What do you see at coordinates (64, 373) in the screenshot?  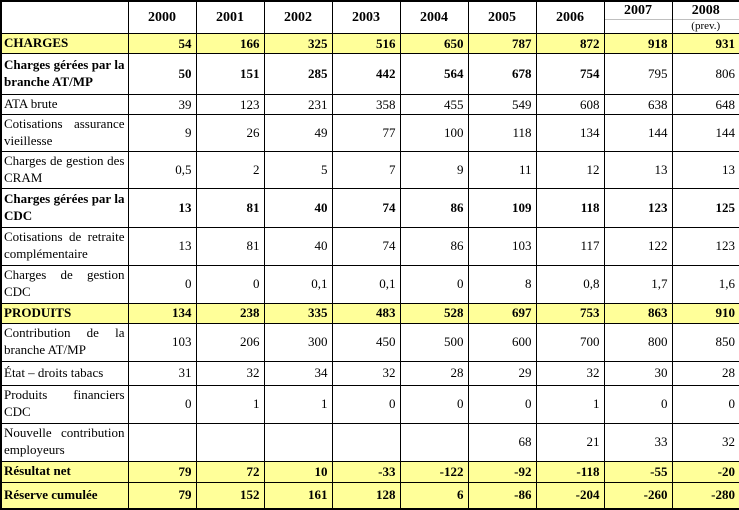 I see `row-label: État – droits tabacs` at bounding box center [64, 373].